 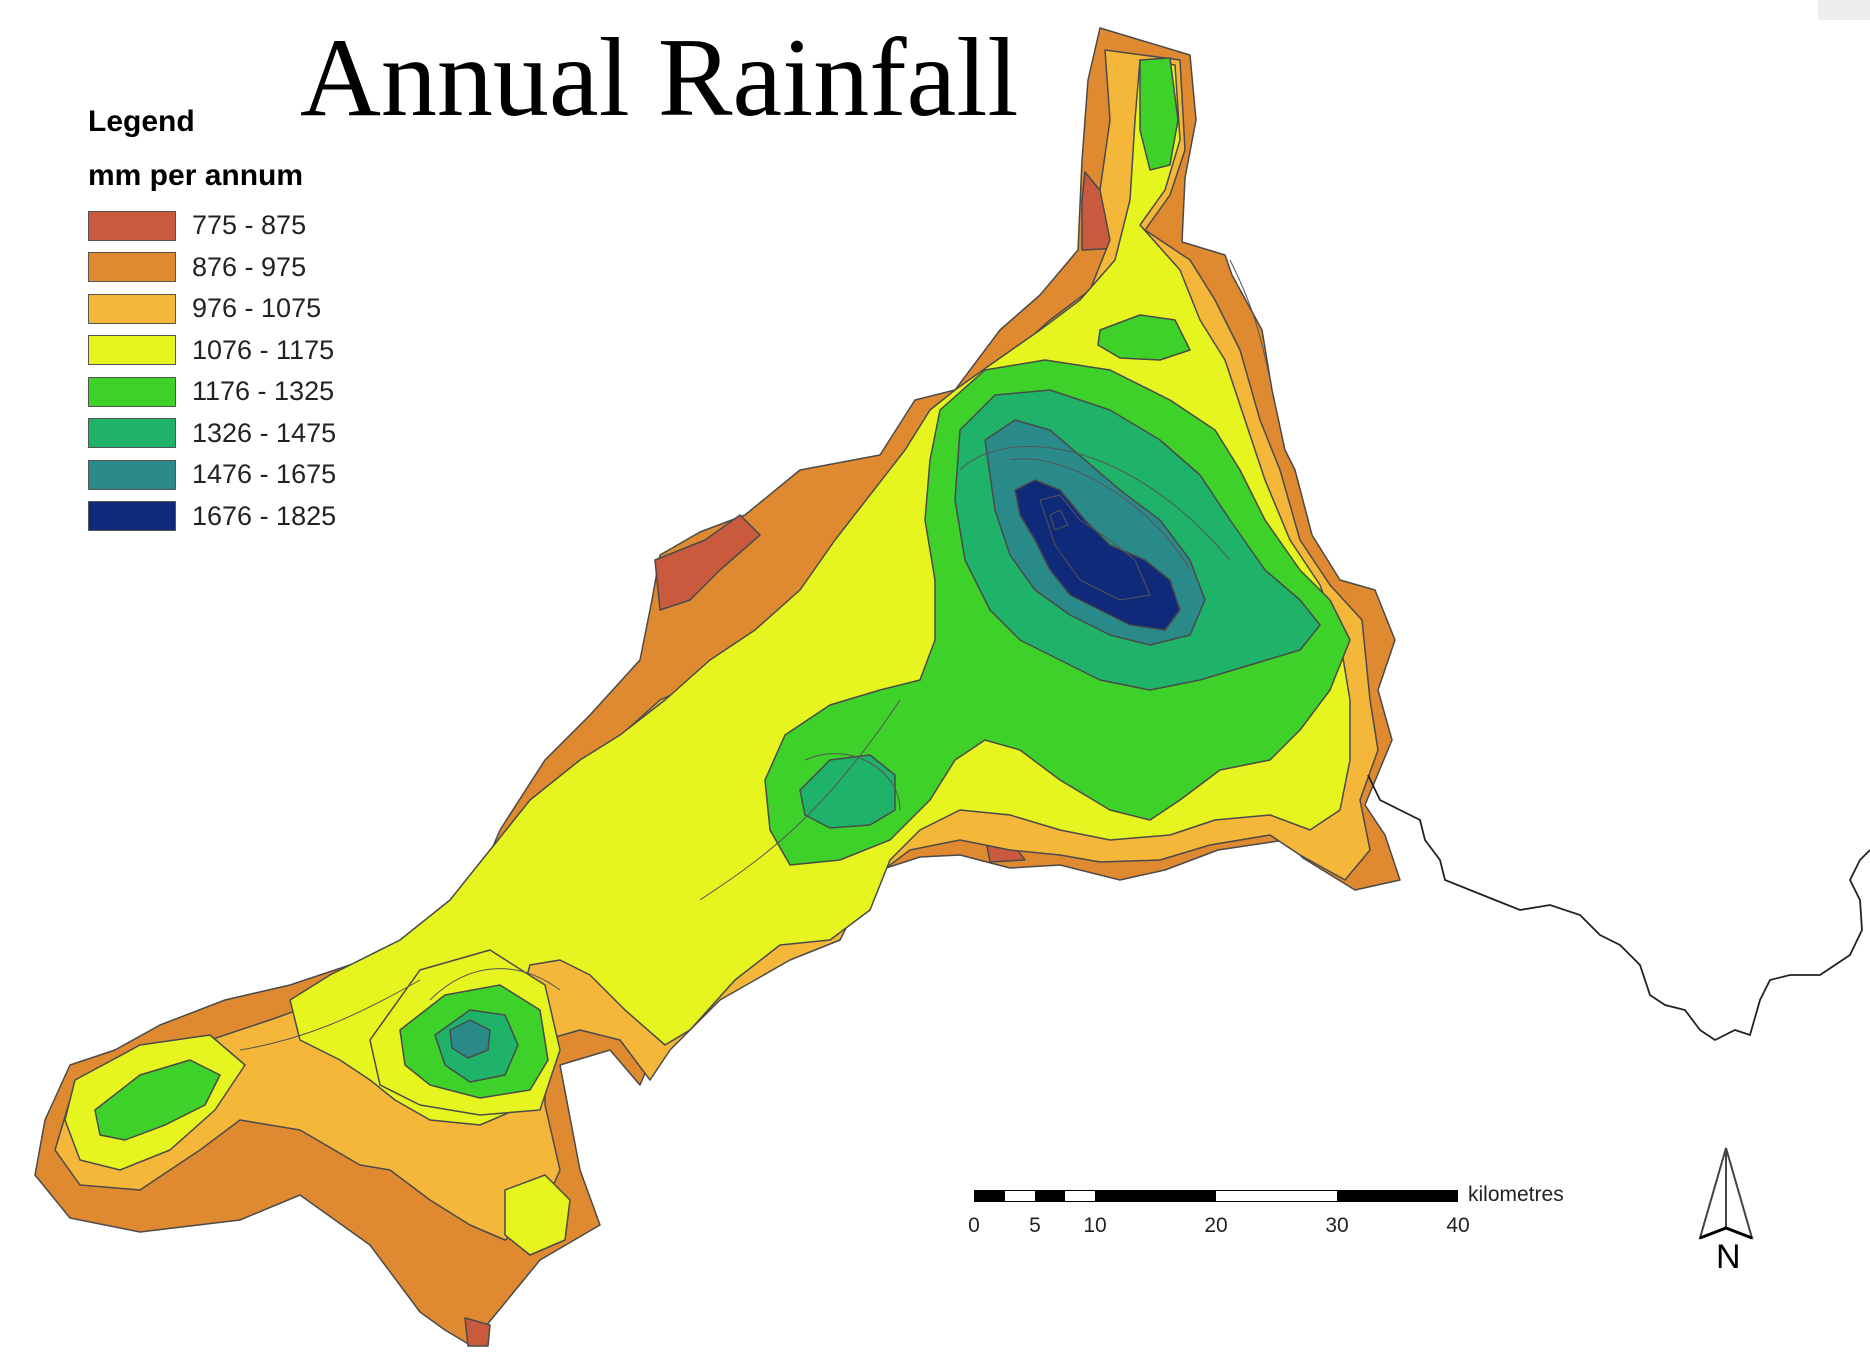 I want to click on scale-tick: 40, so click(x=1458, y=1225).